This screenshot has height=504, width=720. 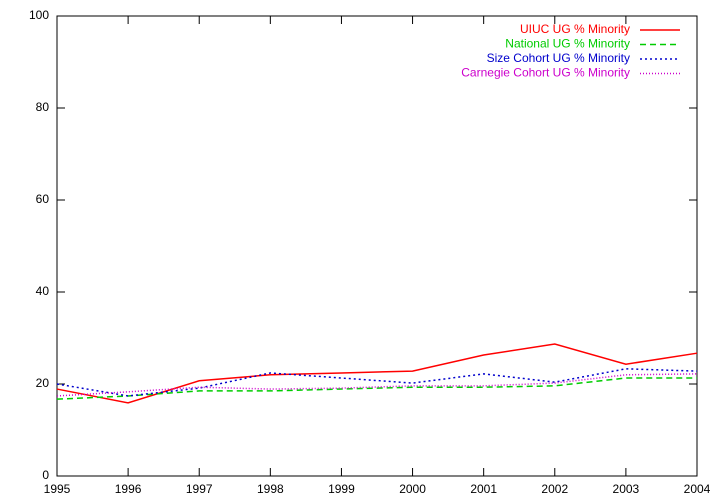 I want to click on x-tick-label: 2001, so click(x=483, y=489).